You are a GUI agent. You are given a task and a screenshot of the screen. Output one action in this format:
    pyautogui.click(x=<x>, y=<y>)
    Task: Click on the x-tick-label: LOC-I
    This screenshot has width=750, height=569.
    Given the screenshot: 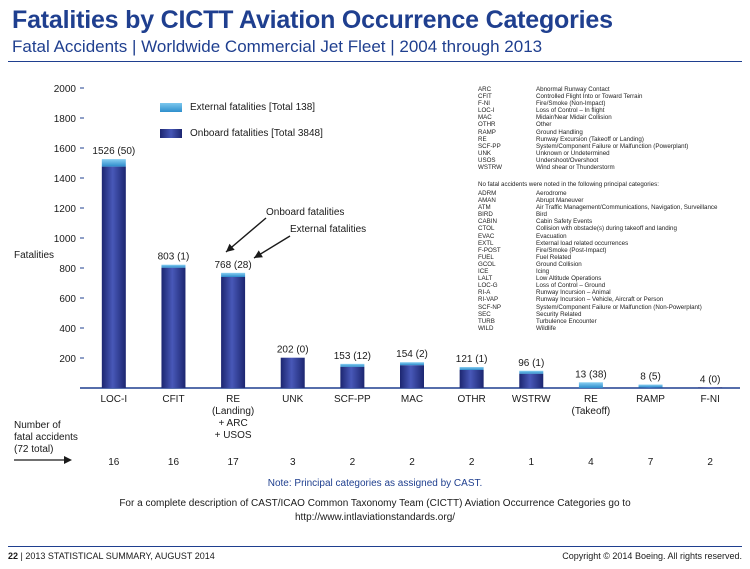 What is the action you would take?
    pyautogui.click(x=113, y=399)
    